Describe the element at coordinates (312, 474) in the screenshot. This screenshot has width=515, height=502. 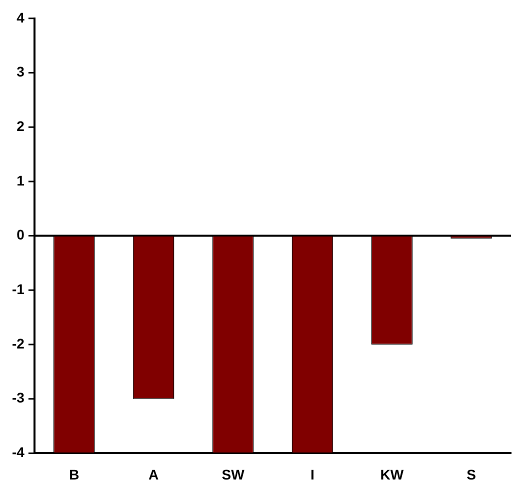
I see `x-tick-label: I` at that location.